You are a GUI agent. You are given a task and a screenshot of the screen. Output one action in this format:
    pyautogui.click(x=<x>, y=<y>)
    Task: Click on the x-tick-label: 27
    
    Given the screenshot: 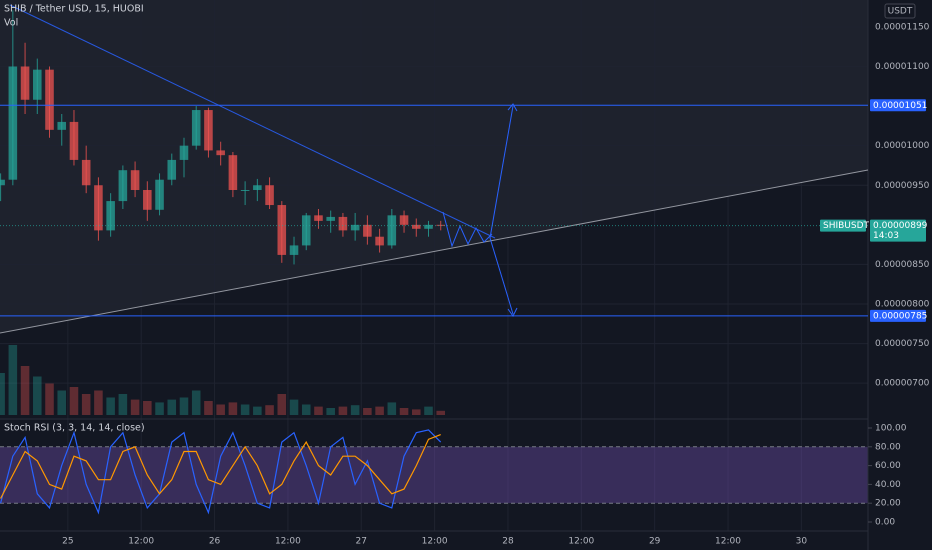 What is the action you would take?
    pyautogui.click(x=361, y=542)
    